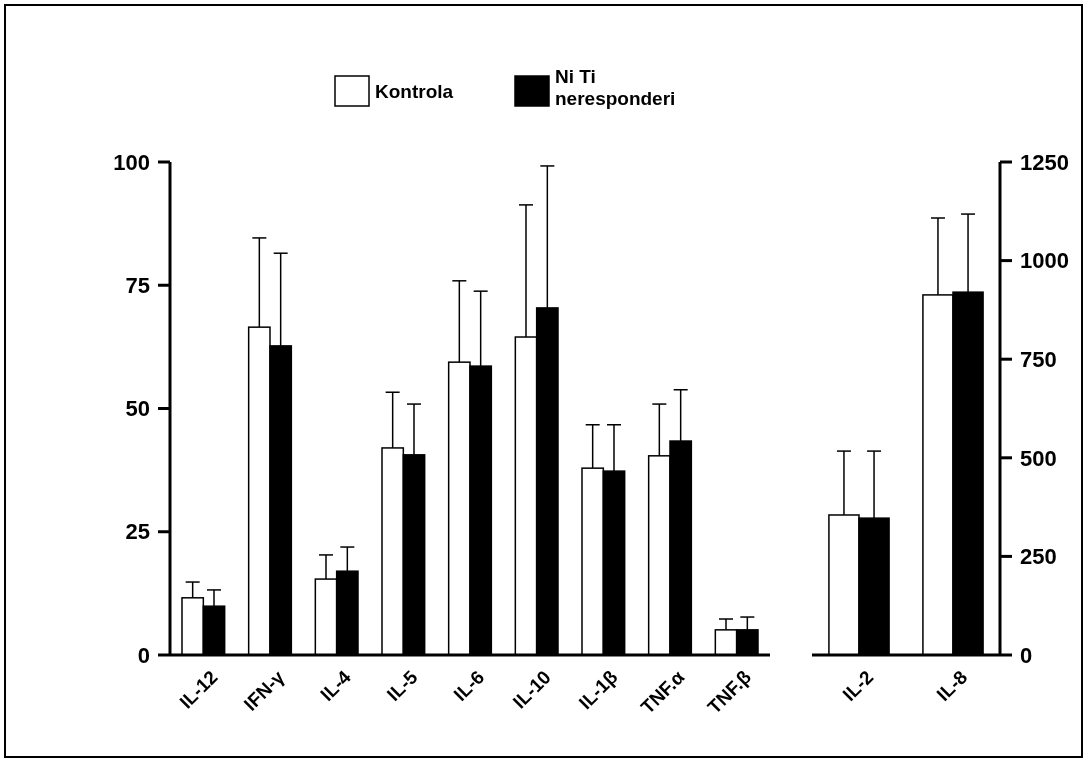 This screenshot has height=765, width=1089. Describe the element at coordinates (615, 87) in the screenshot. I see `legend-label: Ni Ti neresponderi` at that location.